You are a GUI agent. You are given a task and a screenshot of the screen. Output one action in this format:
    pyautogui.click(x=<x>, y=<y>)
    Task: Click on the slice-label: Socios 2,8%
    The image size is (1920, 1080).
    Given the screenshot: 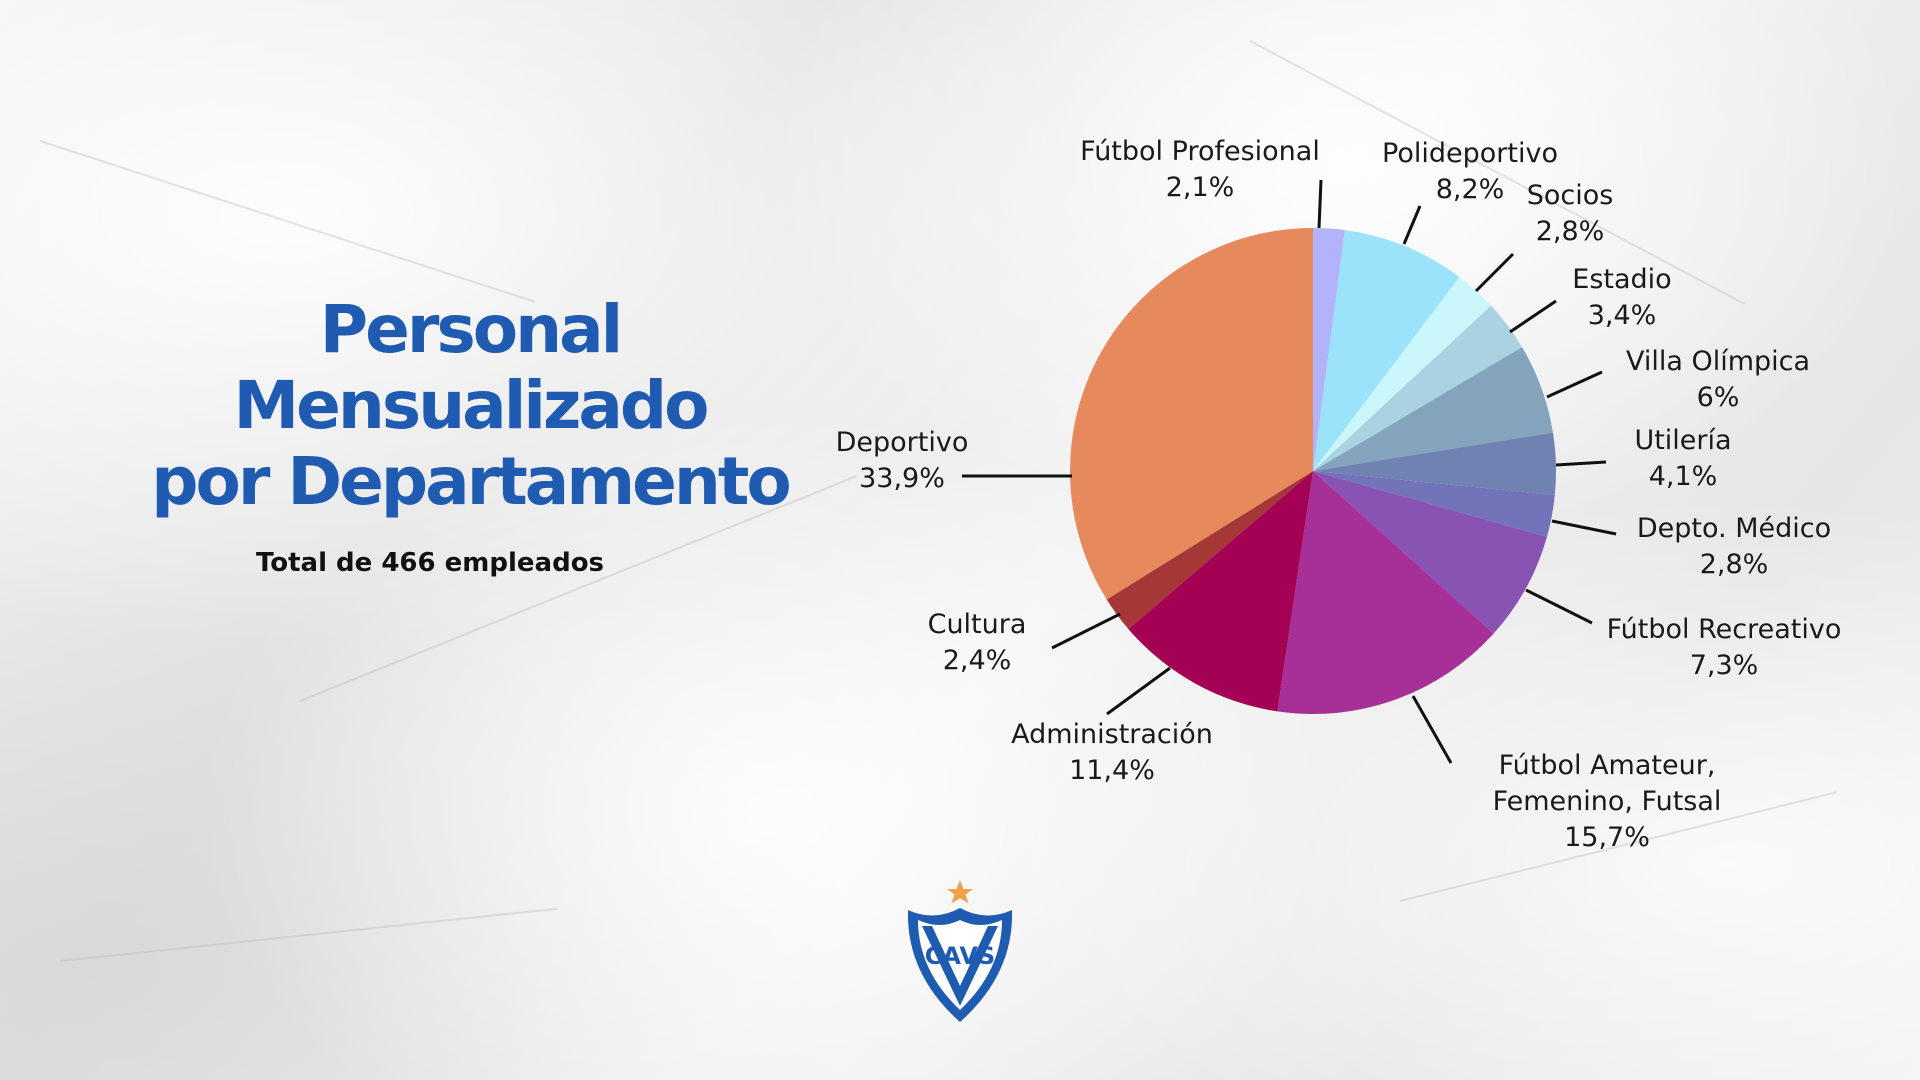 What is the action you would take?
    pyautogui.click(x=1570, y=213)
    